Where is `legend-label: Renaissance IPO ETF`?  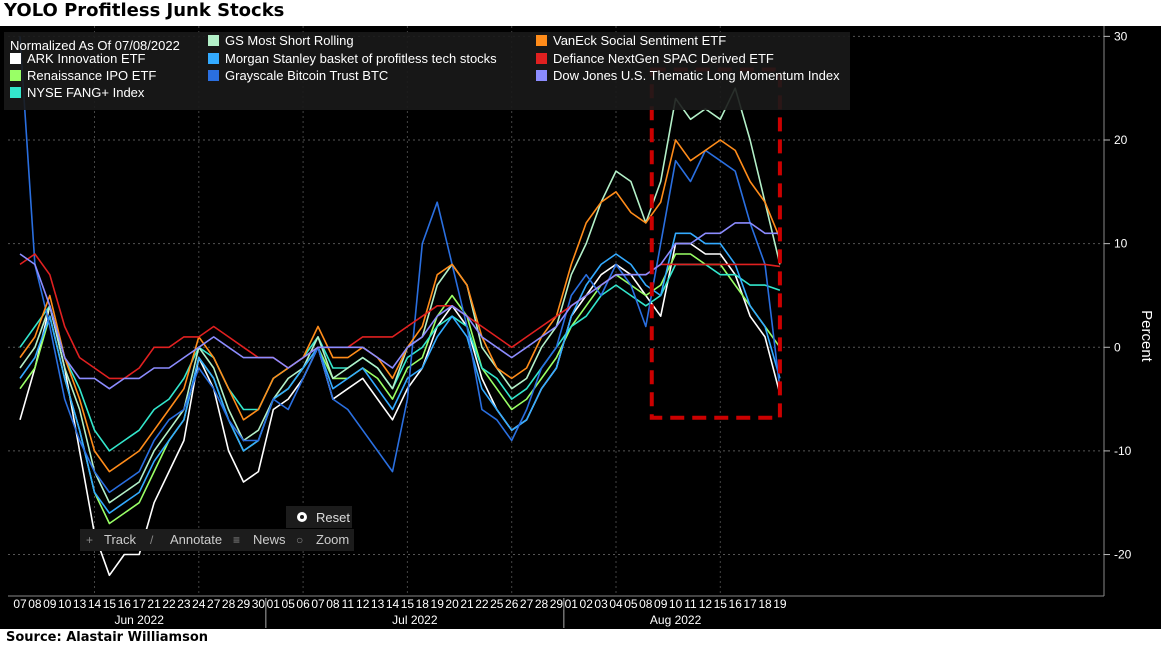
legend-label: Renaissance IPO ETF is located at coordinates (91, 75).